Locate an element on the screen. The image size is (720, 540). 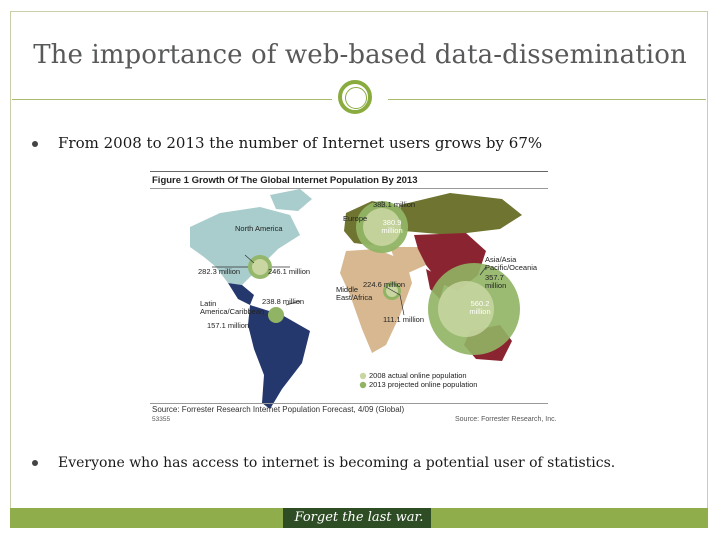
label-as-2008: 560.2 million is located at coordinates (480, 307).